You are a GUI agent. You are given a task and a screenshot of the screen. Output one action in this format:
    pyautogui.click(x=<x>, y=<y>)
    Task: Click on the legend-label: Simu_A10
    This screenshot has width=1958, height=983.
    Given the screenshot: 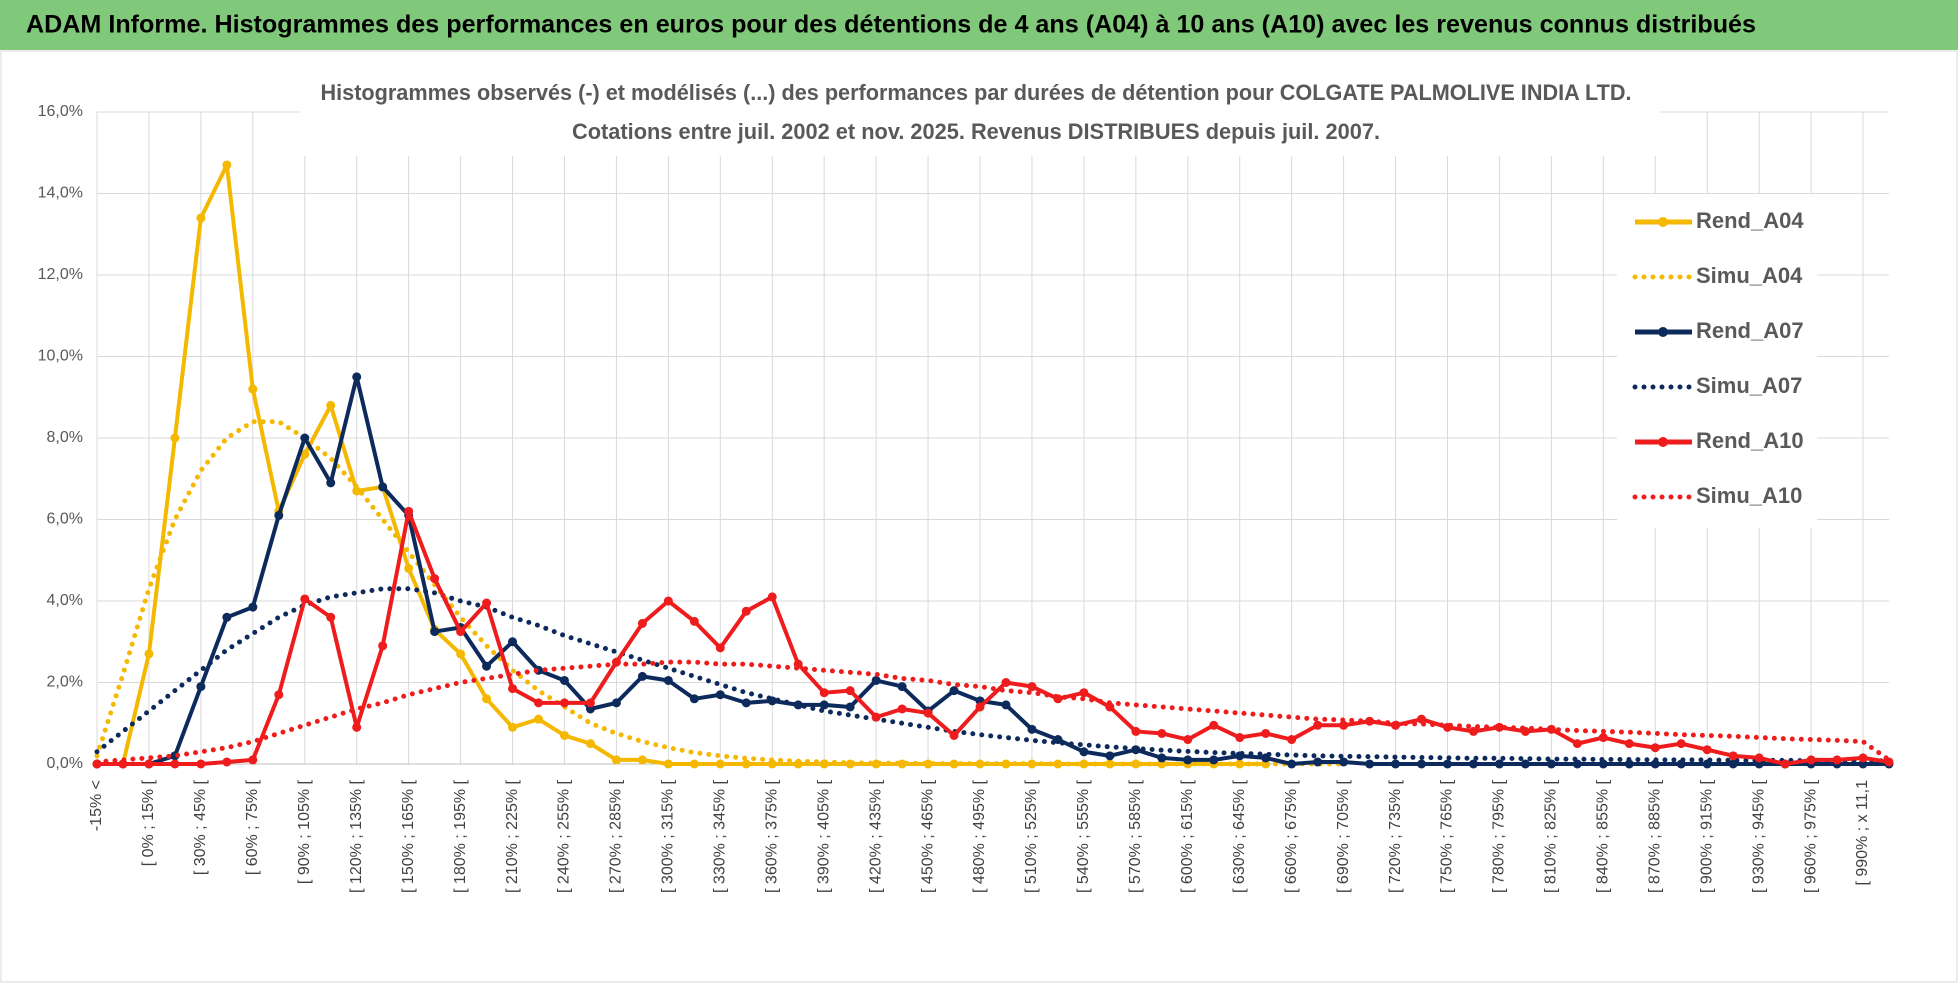 What is the action you would take?
    pyautogui.click(x=1749, y=495)
    